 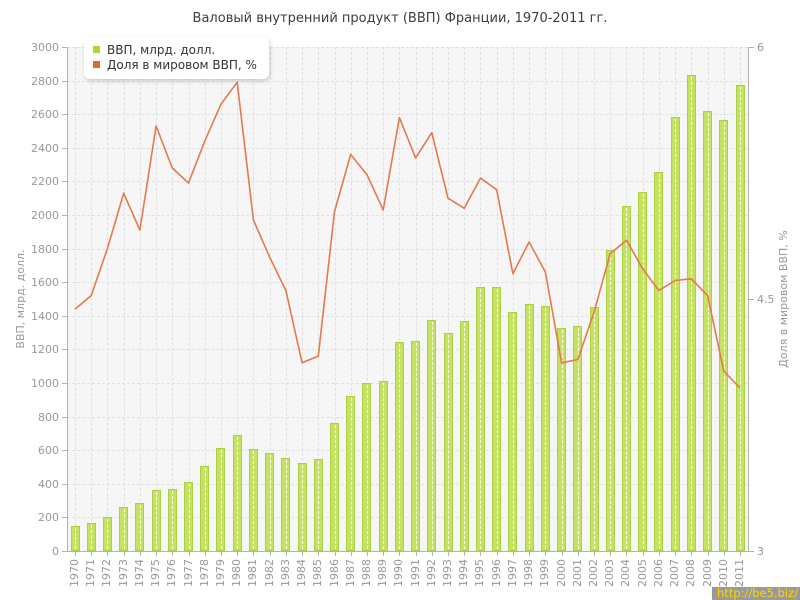 What do you see at coordinates (48, 451) in the screenshot?
I see `y-tick-label-left: 600` at bounding box center [48, 451].